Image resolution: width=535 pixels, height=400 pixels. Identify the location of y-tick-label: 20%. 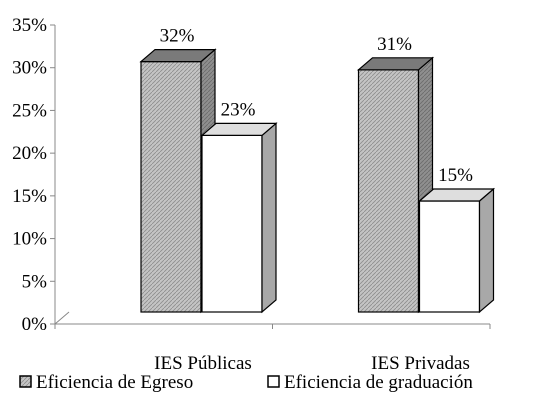
(29, 153).